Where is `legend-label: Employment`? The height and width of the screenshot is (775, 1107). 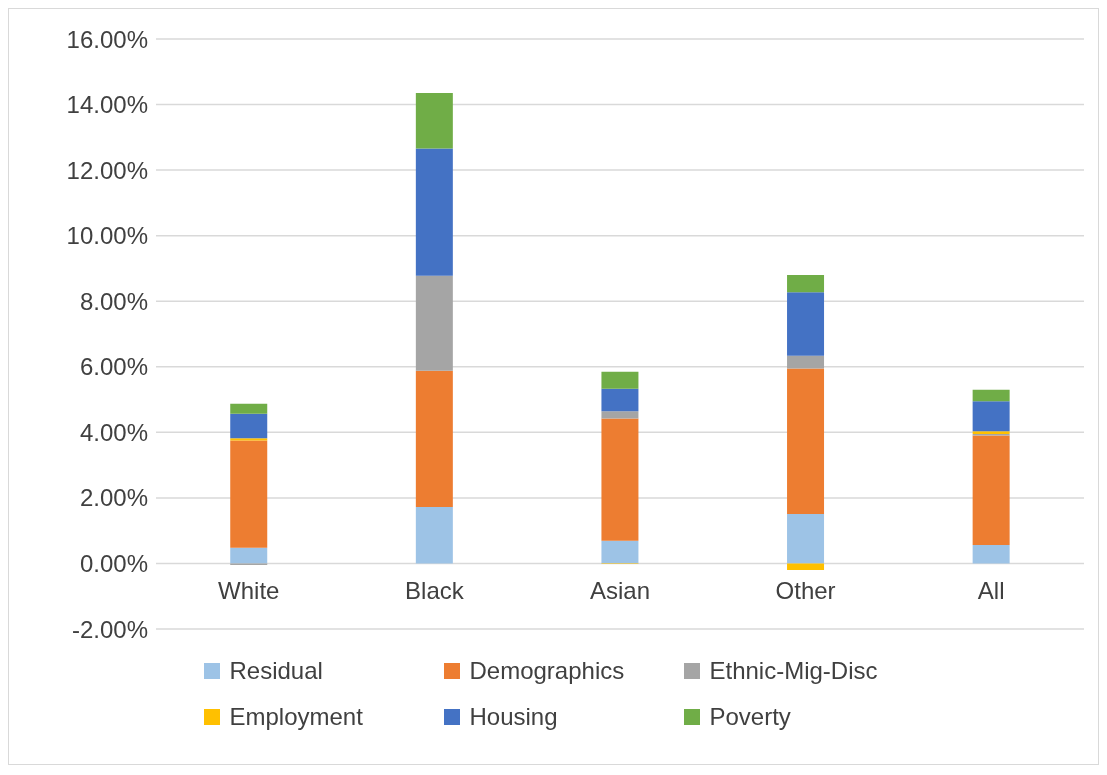
legend-label: Employment is located at coordinates (296, 717).